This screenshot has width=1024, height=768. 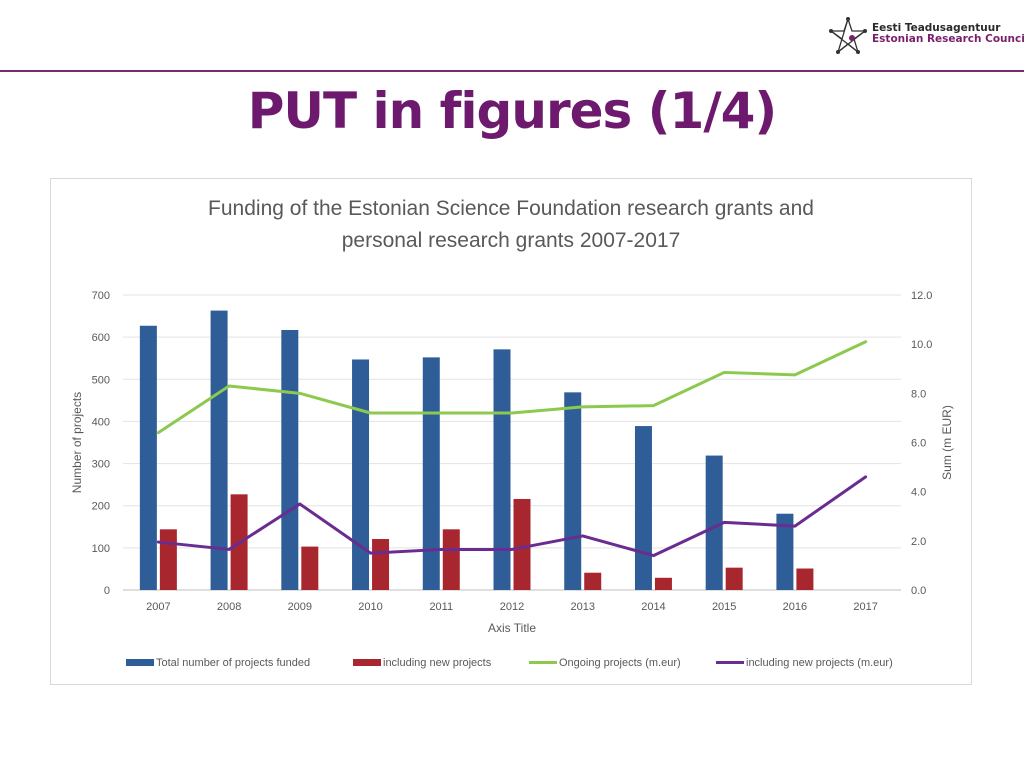 I want to click on y-tick-label: 400, so click(x=101, y=422).